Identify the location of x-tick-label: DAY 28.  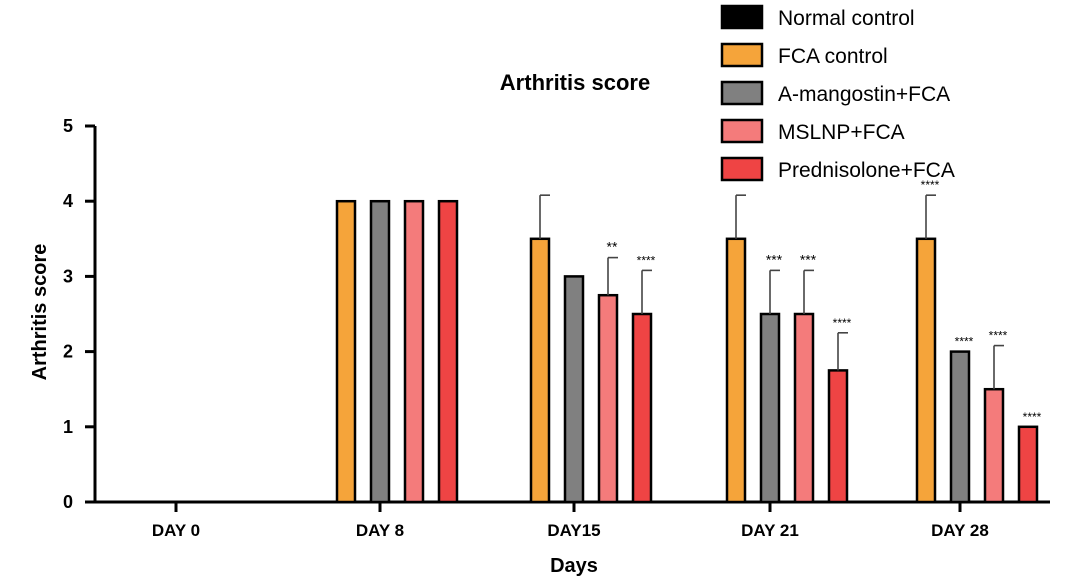
(960, 530).